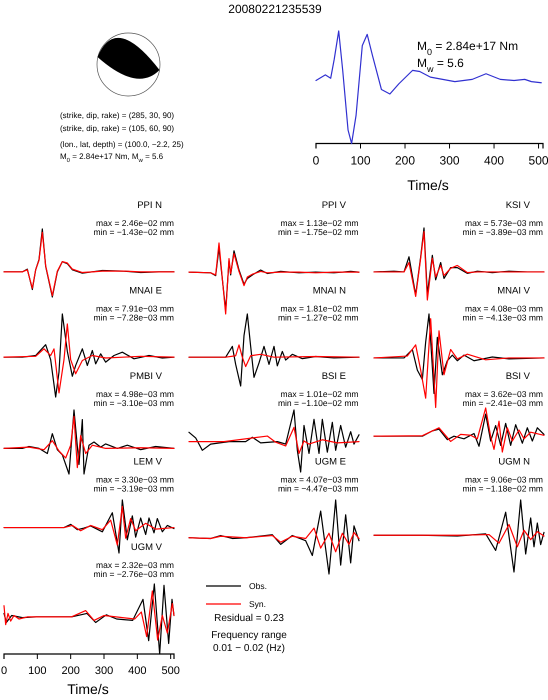 The width and height of the screenshot is (548, 700). What do you see at coordinates (122, 144) in the screenshot?
I see `text: (lon., lat, depth) = (100.0, −2.2, 25)` at bounding box center [122, 144].